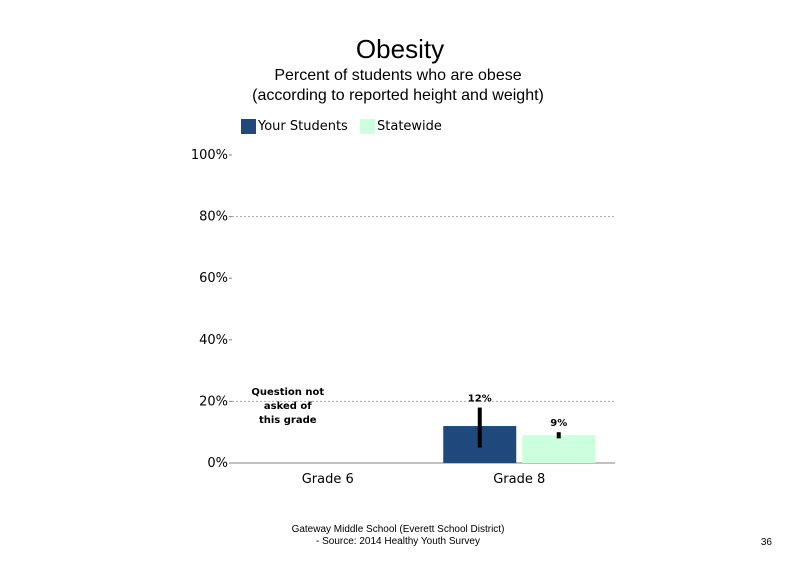 The width and height of the screenshot is (800, 568). What do you see at coordinates (287, 406) in the screenshot?
I see `annotation-not-asked: Question not asked of this grade` at bounding box center [287, 406].